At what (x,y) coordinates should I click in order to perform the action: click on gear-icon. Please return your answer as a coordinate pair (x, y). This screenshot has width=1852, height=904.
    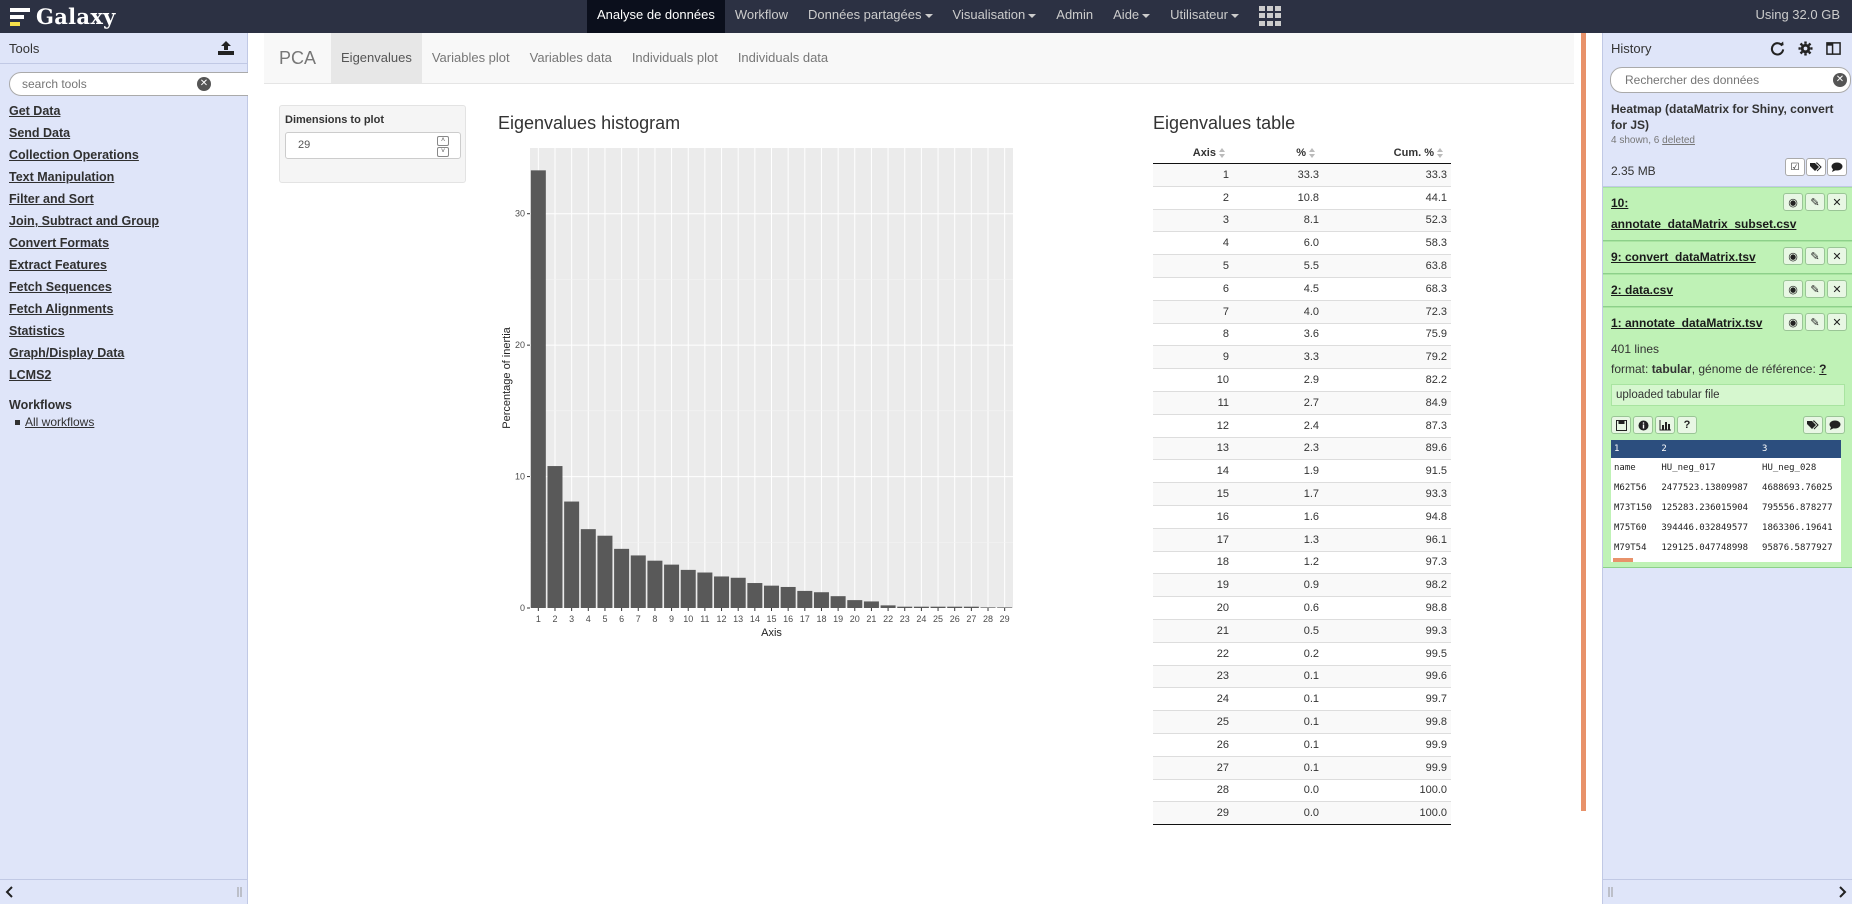
    Looking at the image, I should click on (1805, 48).